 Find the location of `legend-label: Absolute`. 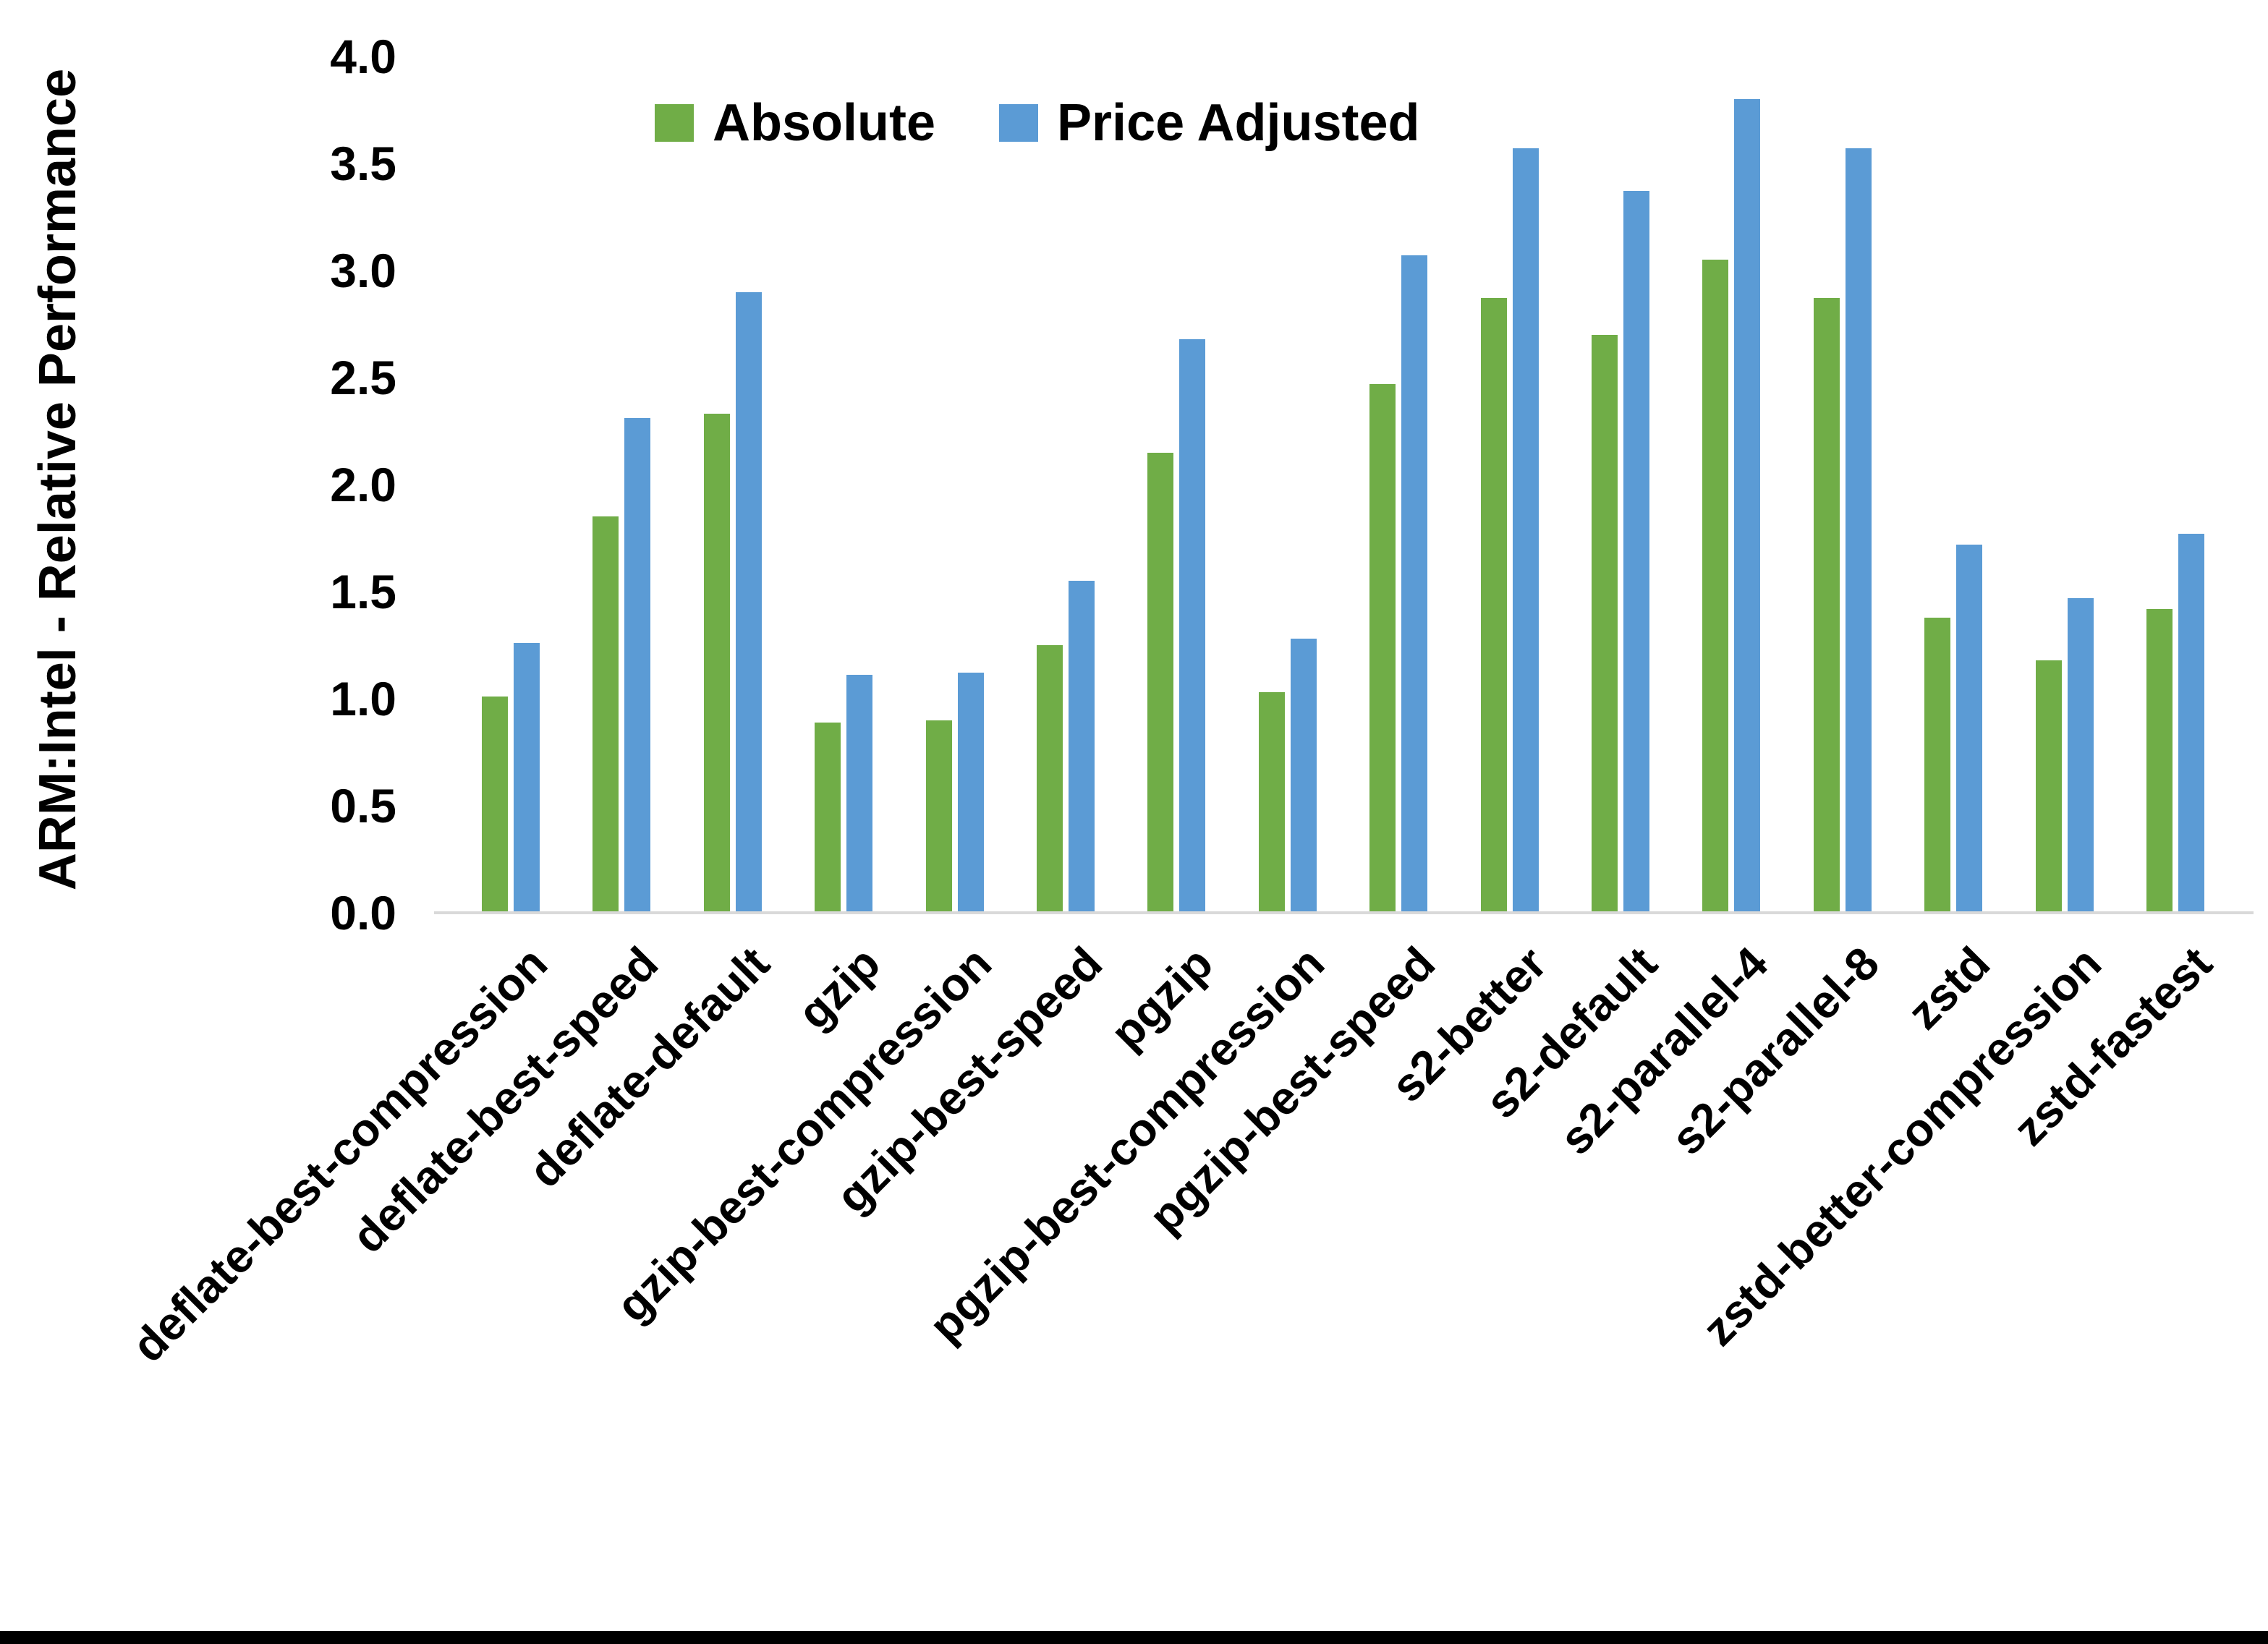

legend-label: Absolute is located at coordinates (824, 123).